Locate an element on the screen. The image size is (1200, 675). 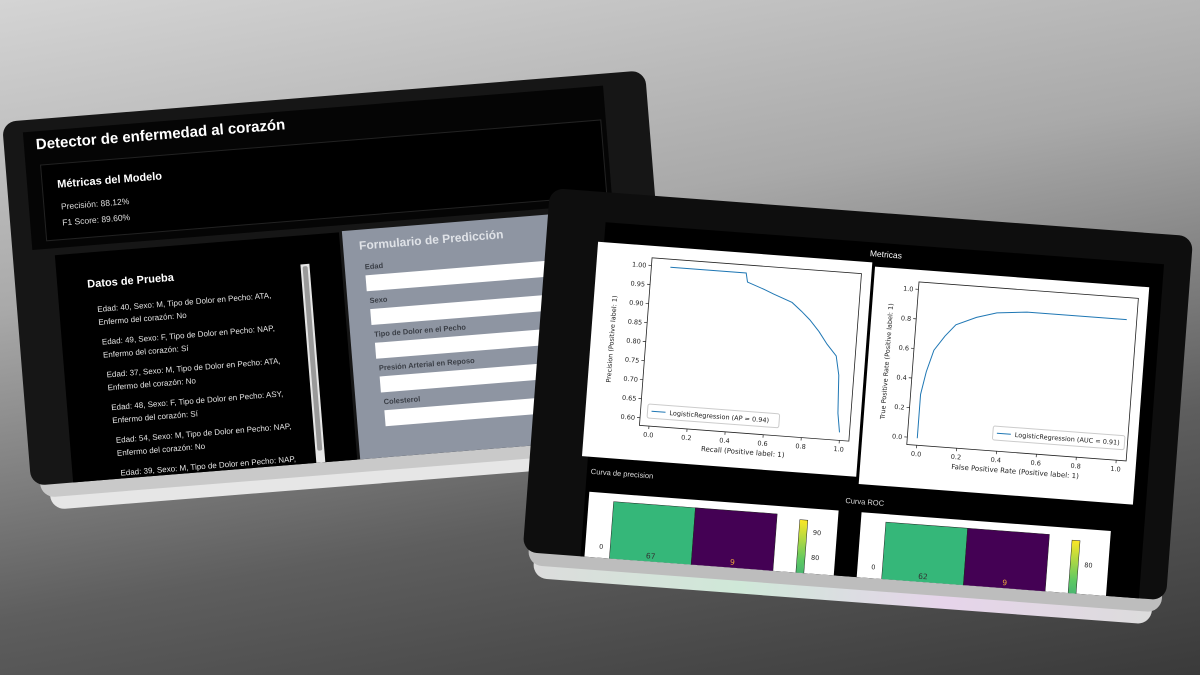
field-label: Sexo is located at coordinates (378, 300).